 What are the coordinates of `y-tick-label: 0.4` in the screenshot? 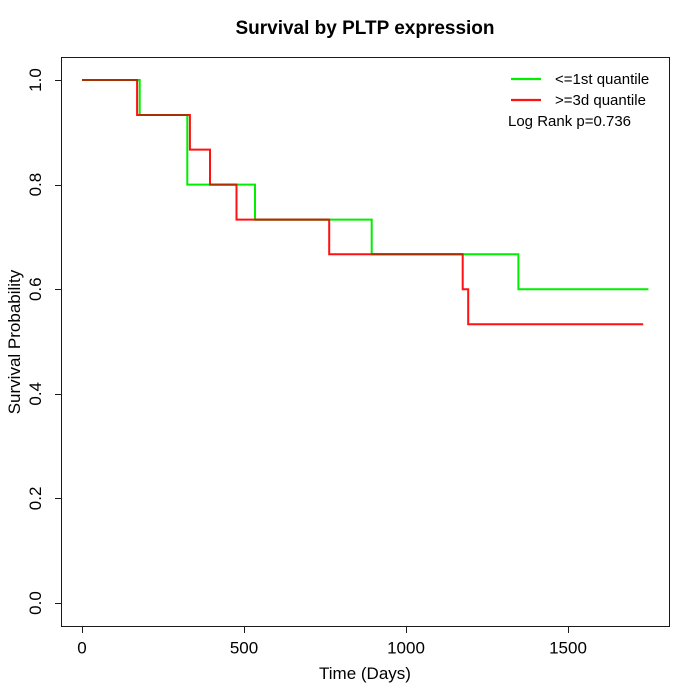 It's located at (35, 394).